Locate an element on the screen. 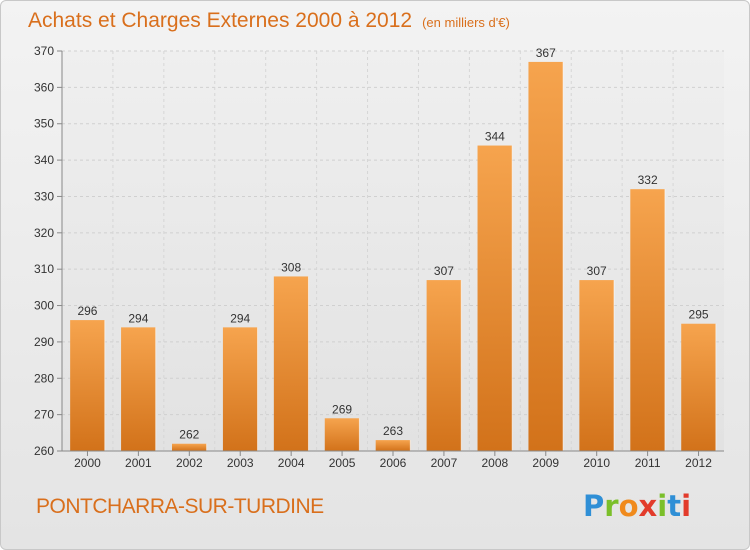 This screenshot has height=550, width=750. data-label: 295 is located at coordinates (699, 315).